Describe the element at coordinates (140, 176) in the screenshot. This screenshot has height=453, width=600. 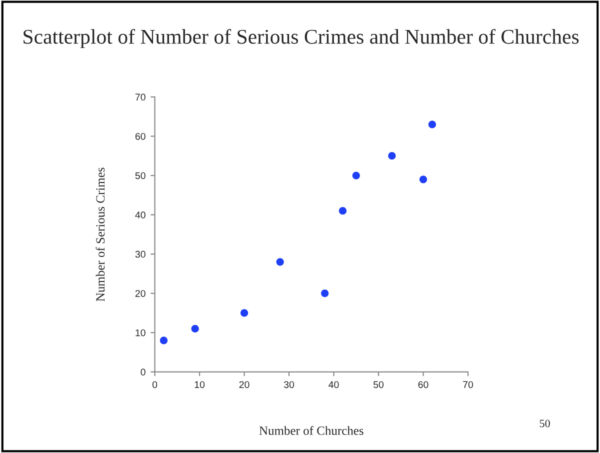
I see `y-tick-label: 50` at that location.